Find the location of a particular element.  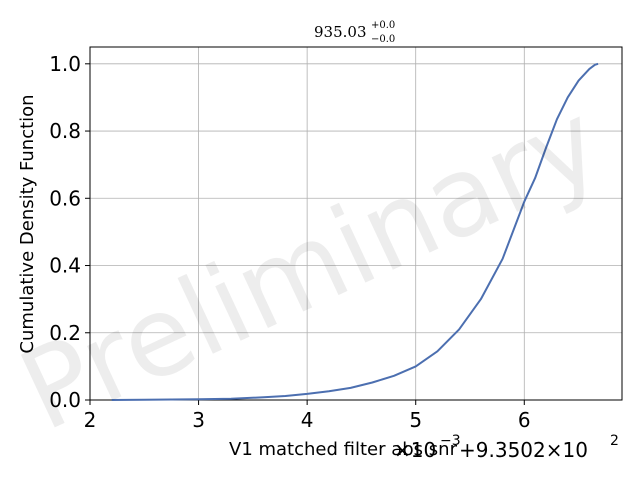

x-offset-scale-exp: −3 is located at coordinates (450, 441).